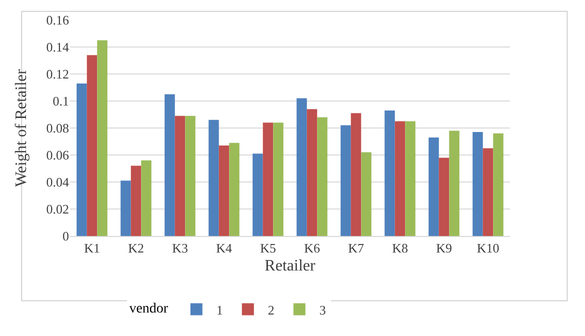 The width and height of the screenshot is (585, 336). I want to click on y-tick-label: 0.16, so click(58, 20).